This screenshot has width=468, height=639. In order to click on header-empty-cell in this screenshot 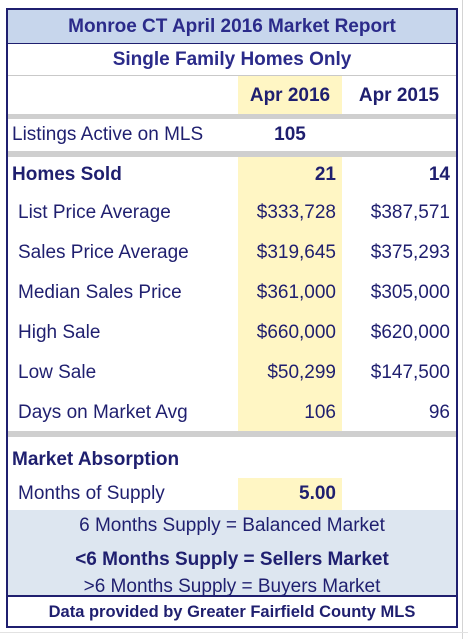, I will do `click(124, 96)`.